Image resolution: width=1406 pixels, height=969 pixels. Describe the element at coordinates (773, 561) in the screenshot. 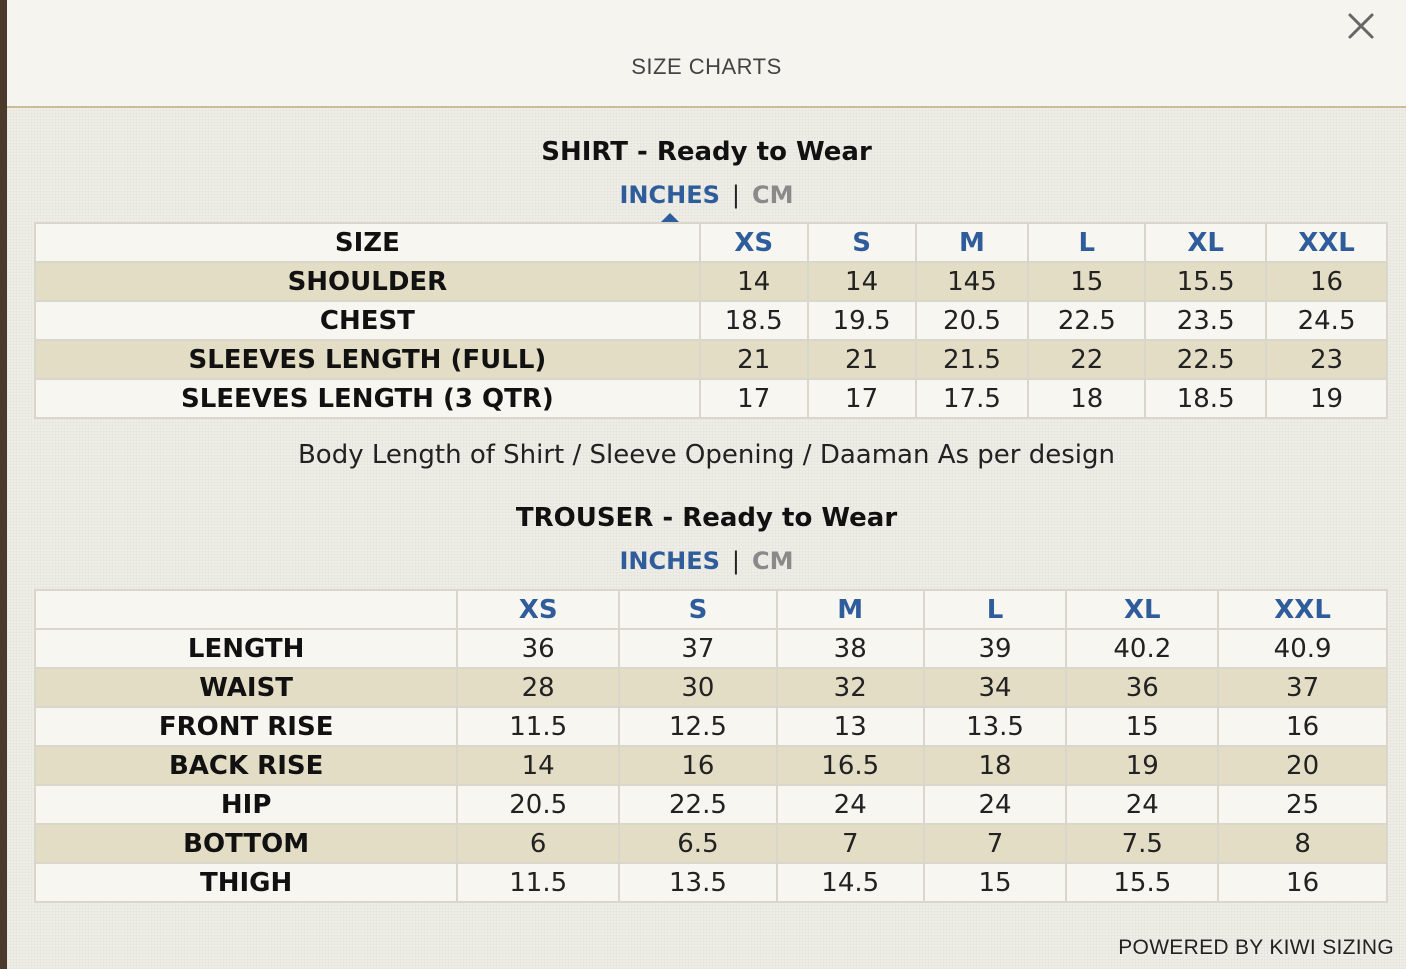

I see `trouser-unit-cm-tab: CM` at that location.